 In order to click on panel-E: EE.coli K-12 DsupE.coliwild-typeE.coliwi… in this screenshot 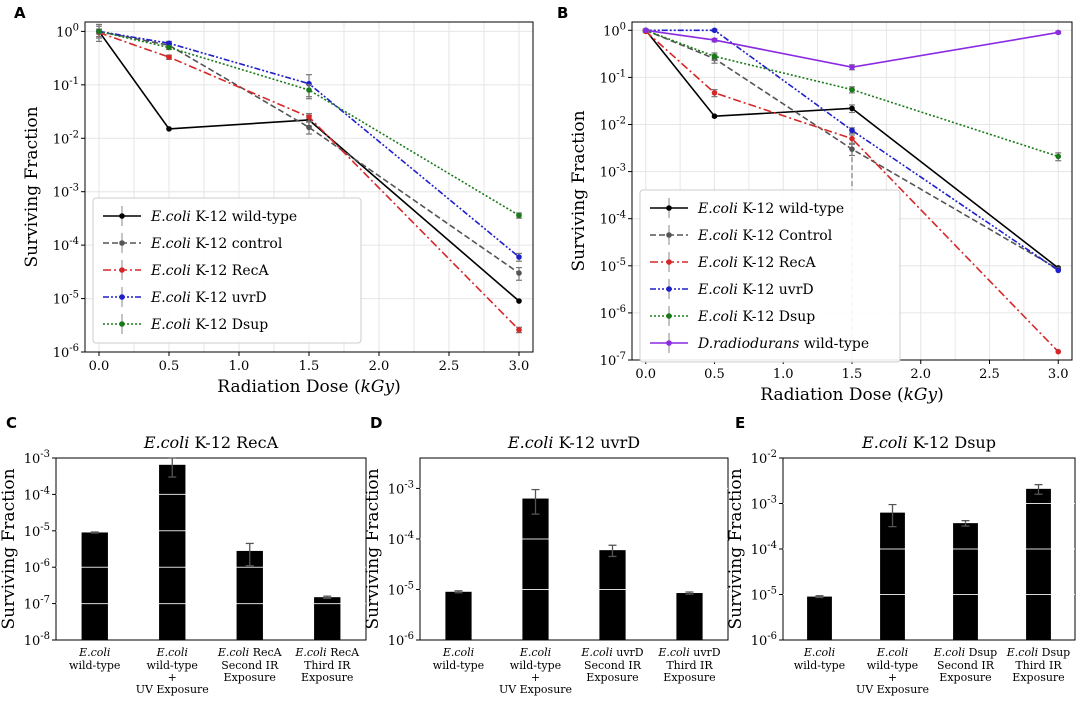, I will do `click(901, 555)`.